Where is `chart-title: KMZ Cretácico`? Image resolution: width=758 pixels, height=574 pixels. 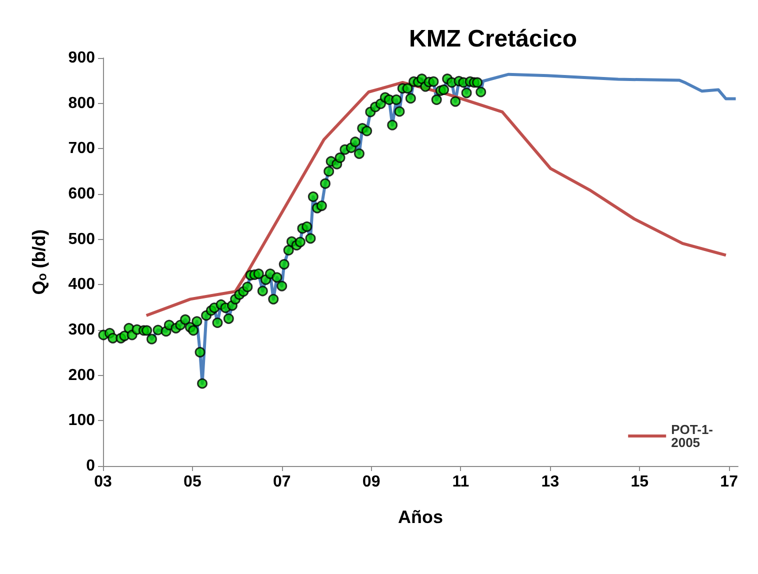
chart-title: KMZ Cretácico is located at coordinates (493, 39).